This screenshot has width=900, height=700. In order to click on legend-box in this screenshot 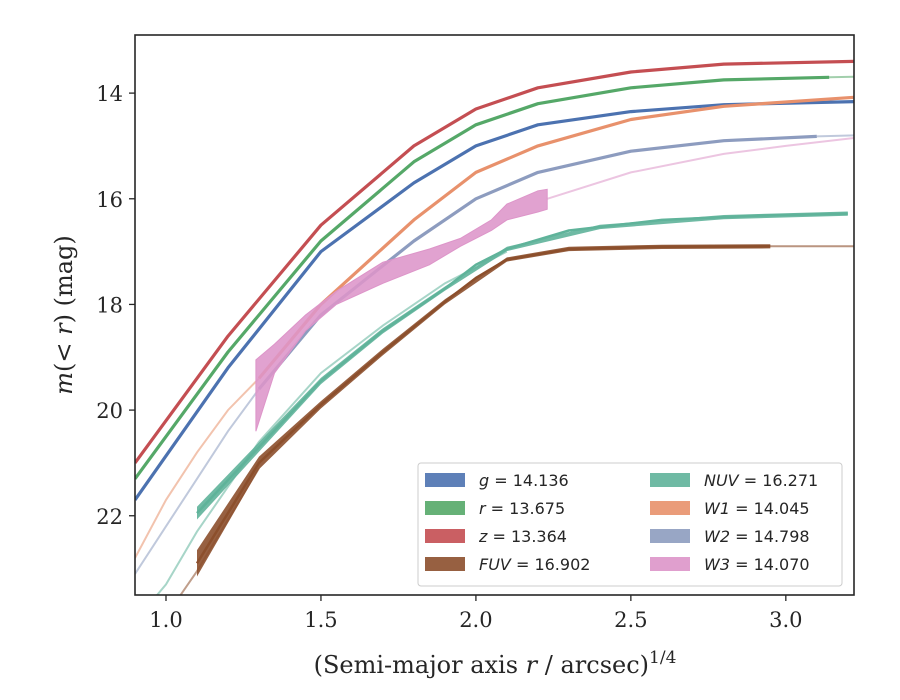, I will do `click(630, 524)`.